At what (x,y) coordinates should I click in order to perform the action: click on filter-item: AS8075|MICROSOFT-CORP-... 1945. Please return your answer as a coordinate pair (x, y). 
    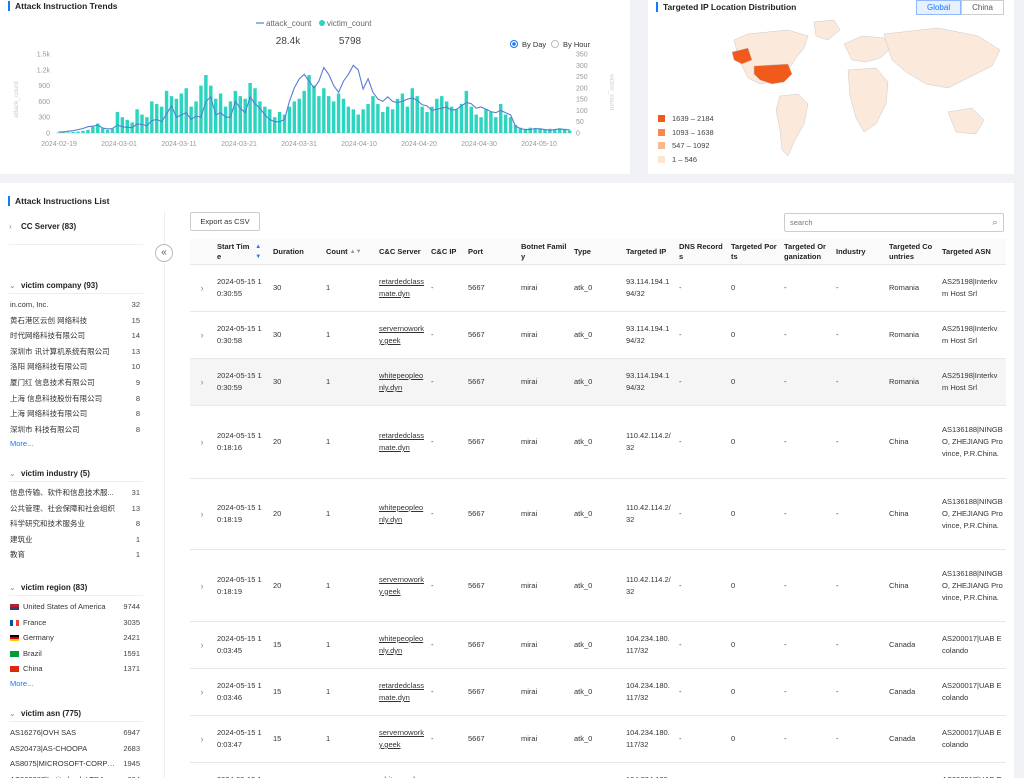
    Looking at the image, I should click on (82, 764).